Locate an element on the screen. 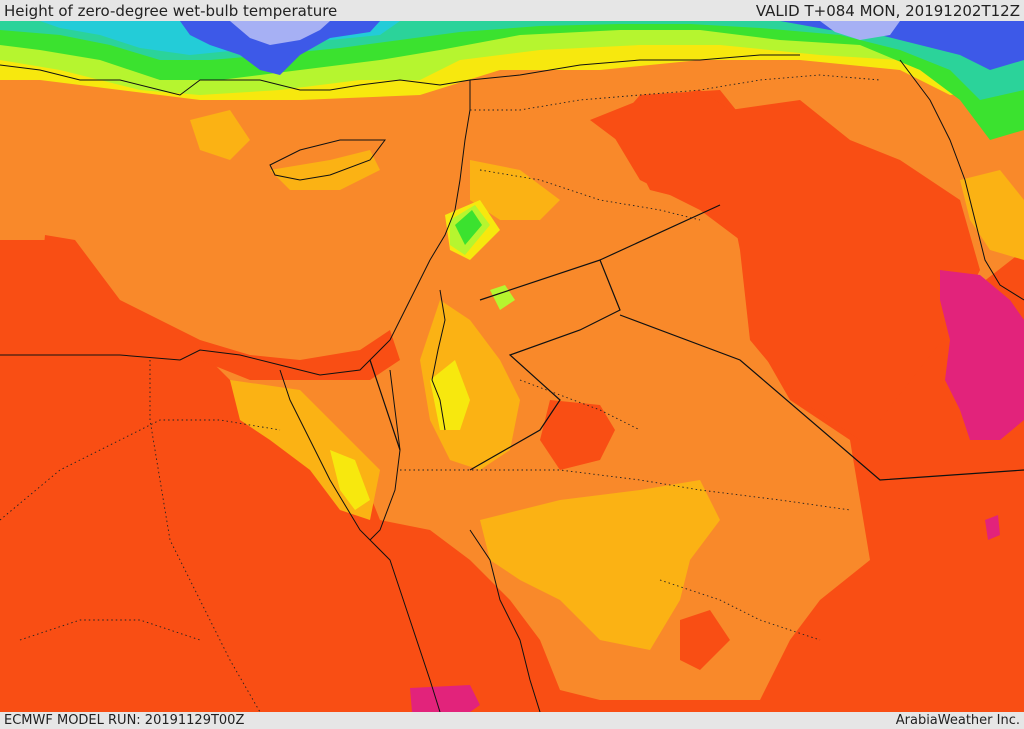 The width and height of the screenshot is (1024, 729). valid-time-label: VALID T+084 MON, 20191202T12Z is located at coordinates (887, 10).